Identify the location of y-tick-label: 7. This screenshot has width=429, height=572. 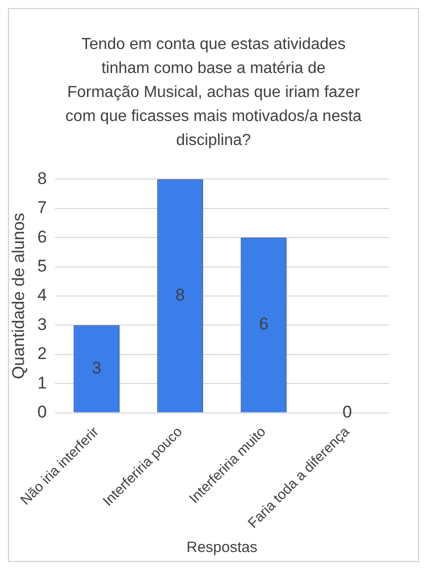
(42, 208).